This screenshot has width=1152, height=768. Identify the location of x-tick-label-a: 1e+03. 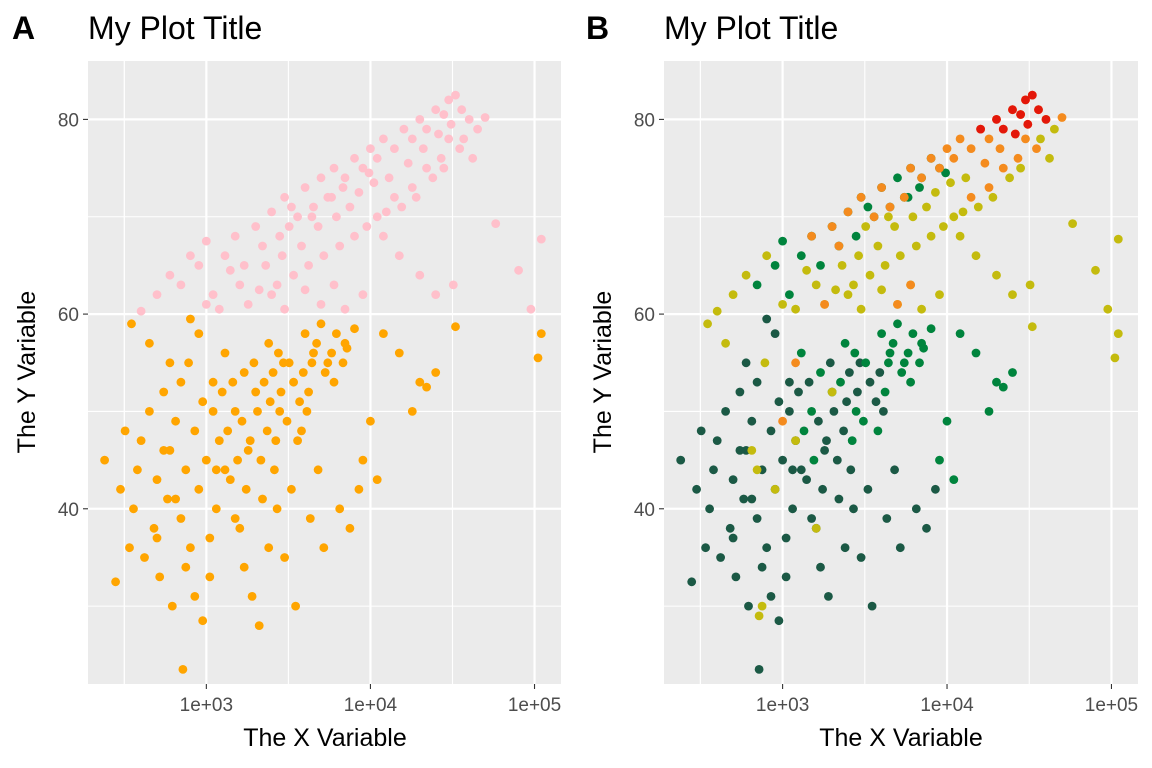
(206, 705).